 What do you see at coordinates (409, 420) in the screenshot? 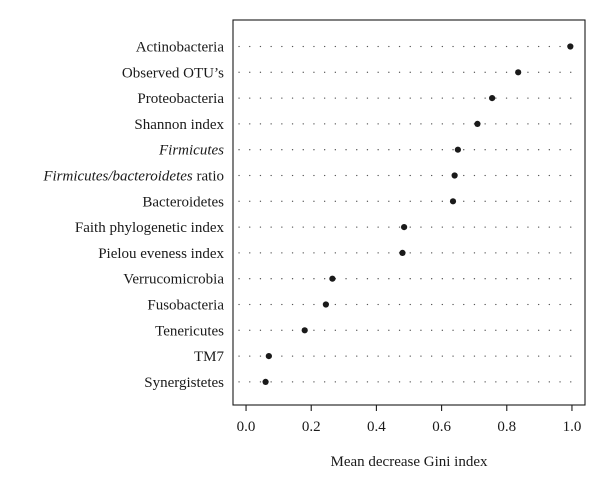
I see `x-axis: 0.0 0.2 0.4 0.6 0.8 1.0` at bounding box center [409, 420].